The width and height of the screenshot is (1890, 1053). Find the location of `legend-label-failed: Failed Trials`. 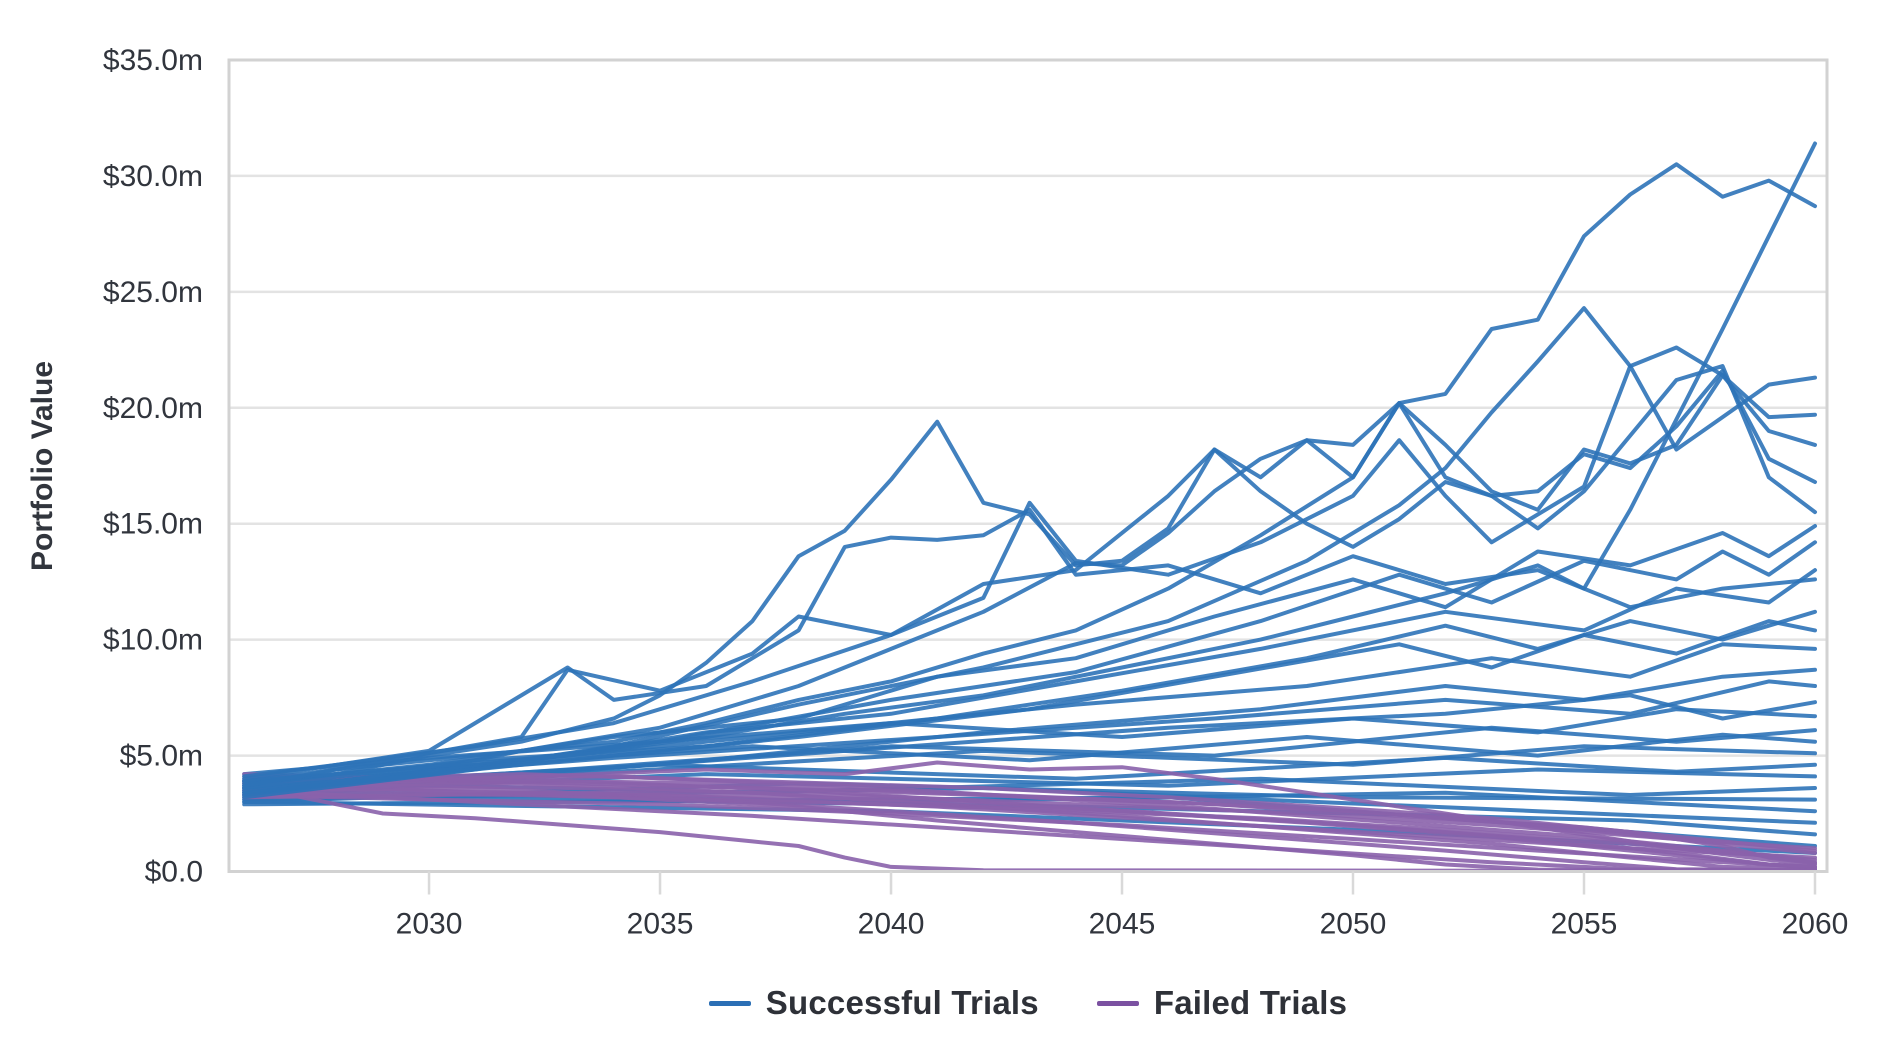

legend-label-failed: Failed Trials is located at coordinates (1250, 1002).